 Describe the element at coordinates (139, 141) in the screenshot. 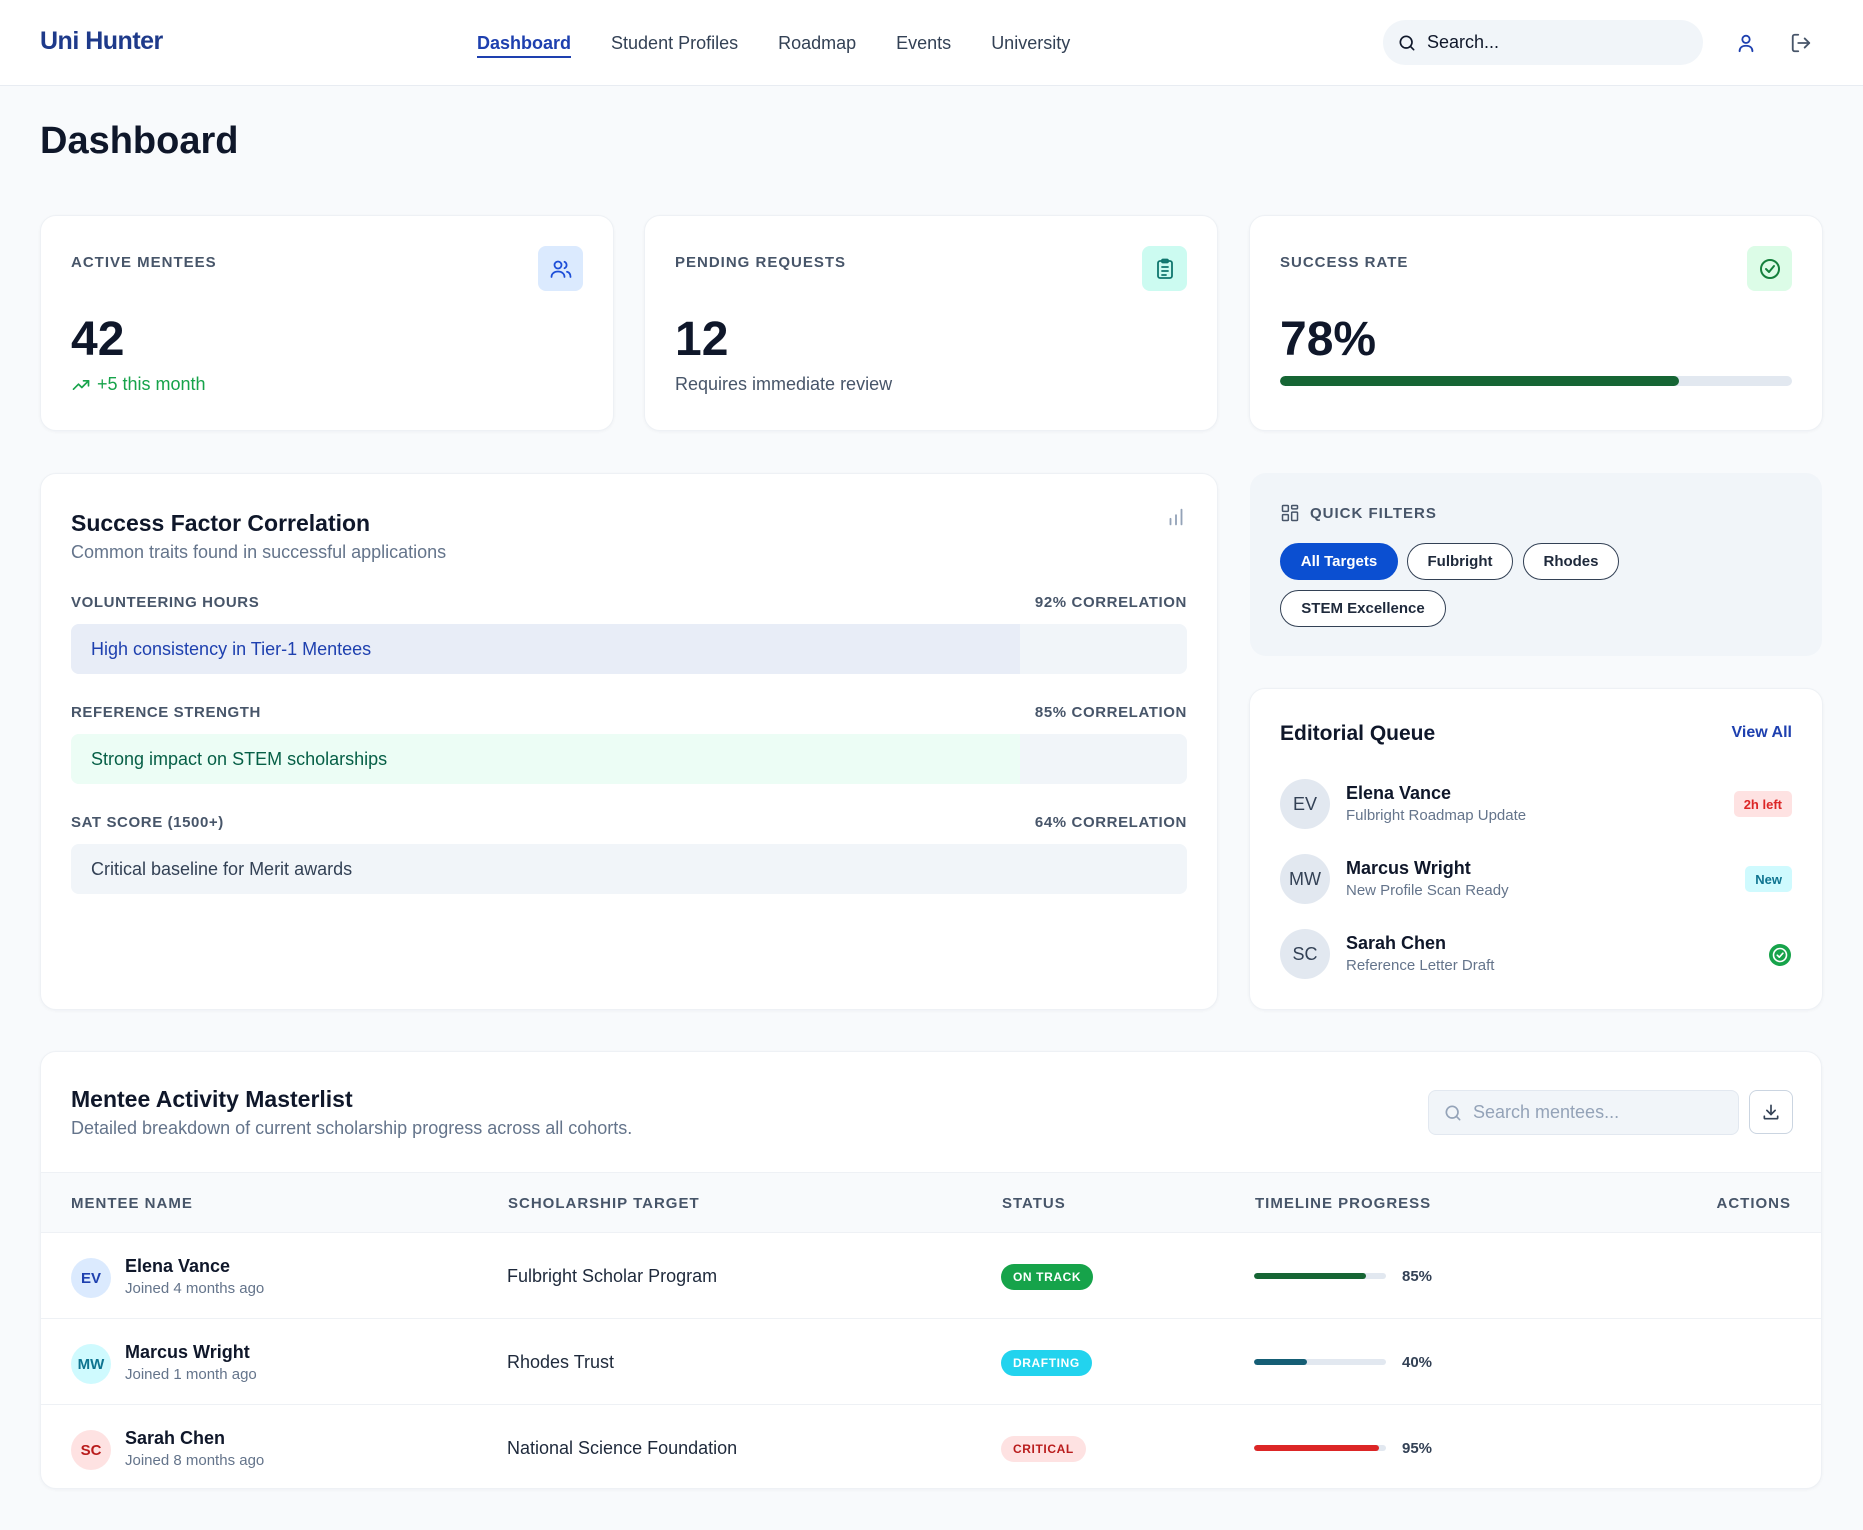

I see `page-title: Dashboard` at that location.